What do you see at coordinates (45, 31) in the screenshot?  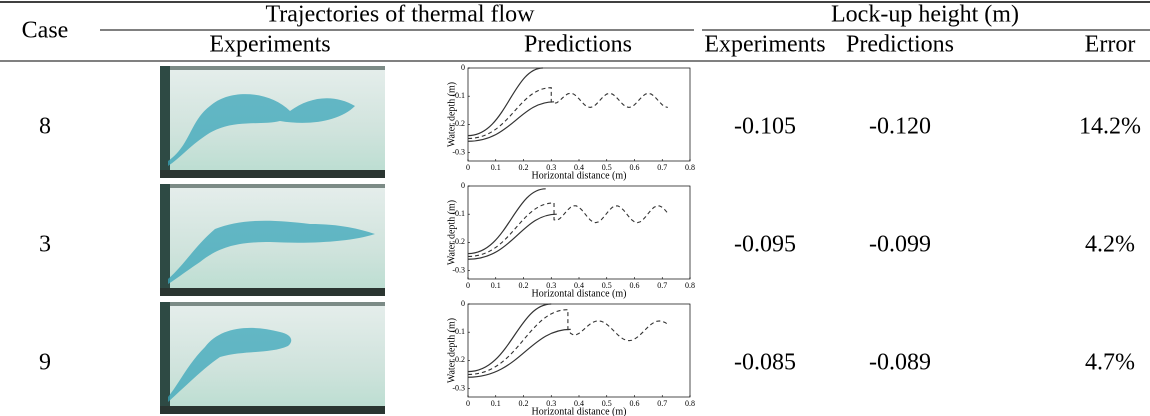 I see `case-header: Case` at bounding box center [45, 31].